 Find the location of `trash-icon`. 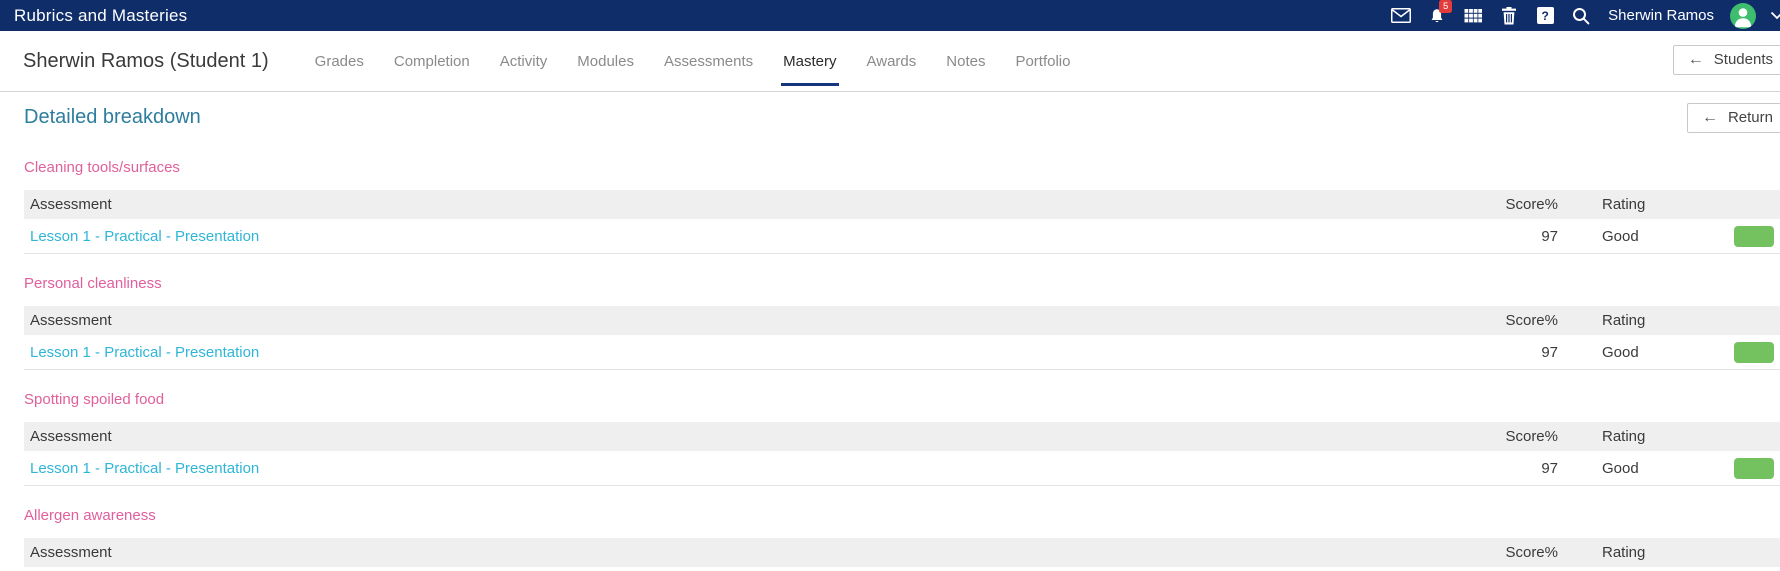

trash-icon is located at coordinates (1509, 15).